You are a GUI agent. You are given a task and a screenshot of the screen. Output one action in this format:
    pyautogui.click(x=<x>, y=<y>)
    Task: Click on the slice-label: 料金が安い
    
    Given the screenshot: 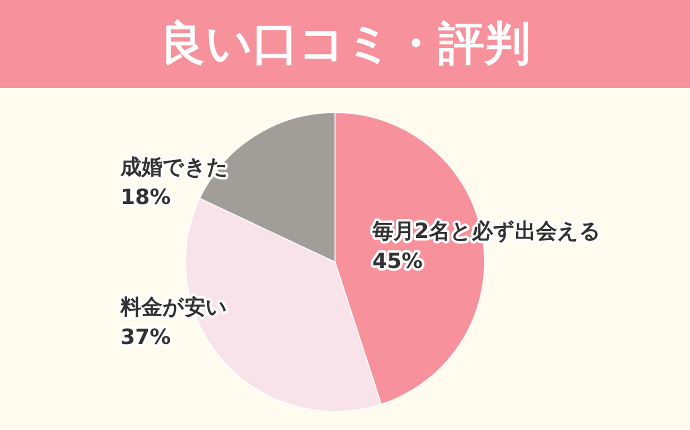 What is the action you would take?
    pyautogui.click(x=174, y=306)
    